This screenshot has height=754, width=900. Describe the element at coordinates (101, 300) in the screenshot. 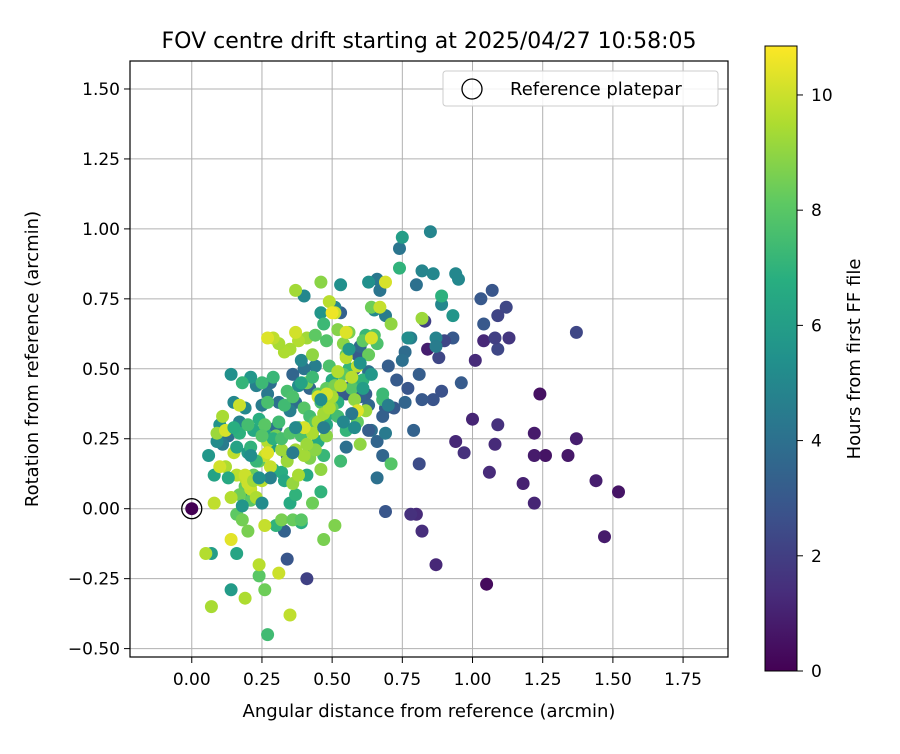

I see `y-tick-label: 0.75` at that location.